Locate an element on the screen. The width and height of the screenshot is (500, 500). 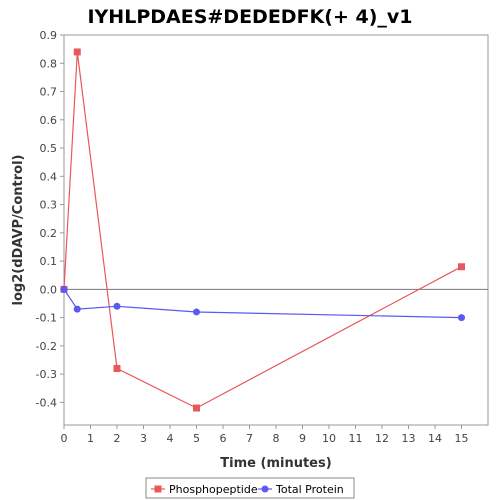
y-tick-label: -0.4 is located at coordinates (46, 402).